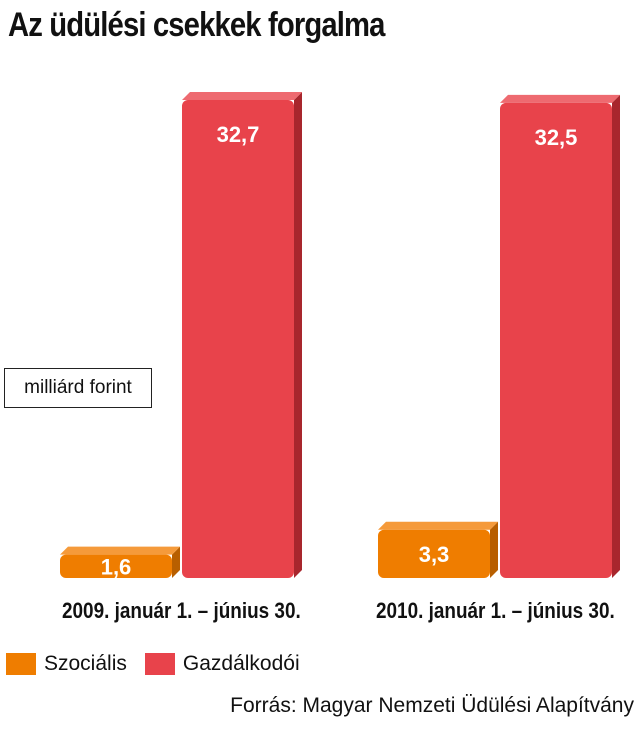  What do you see at coordinates (241, 663) in the screenshot?
I see `legend-label-gazdalkodoi: Gazdálkodói` at bounding box center [241, 663].